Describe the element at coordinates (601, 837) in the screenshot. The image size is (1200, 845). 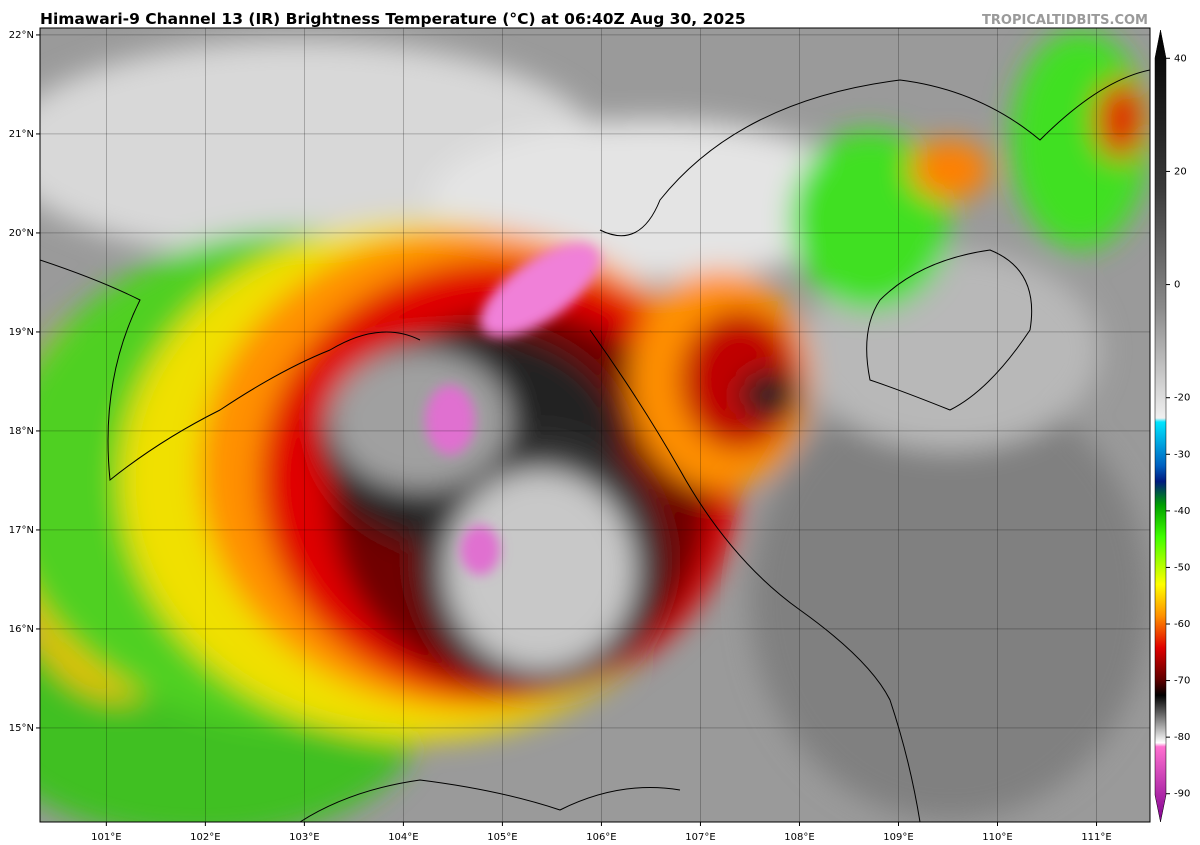
I see `lon-tick-label: 106°E` at that location.